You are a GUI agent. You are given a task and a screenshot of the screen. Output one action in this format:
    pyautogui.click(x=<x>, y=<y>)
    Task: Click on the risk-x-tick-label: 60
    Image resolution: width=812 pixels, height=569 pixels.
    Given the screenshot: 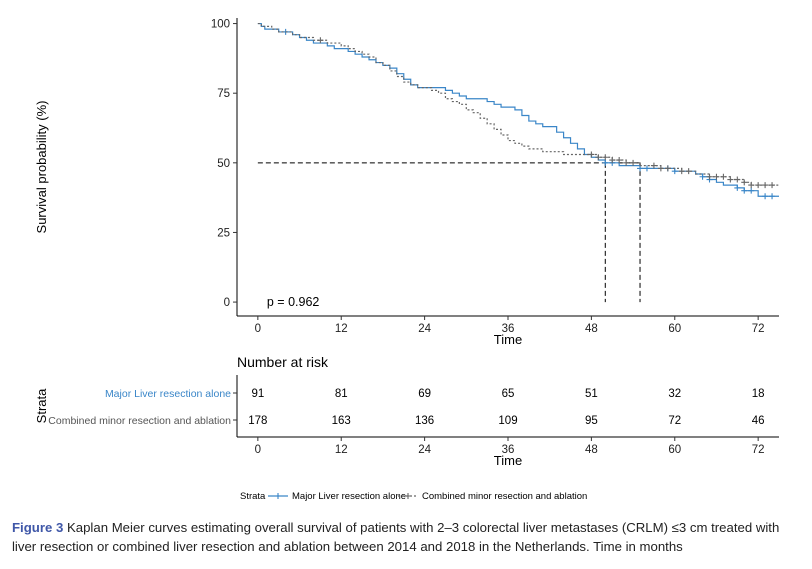 What is the action you would take?
    pyautogui.click(x=674, y=450)
    